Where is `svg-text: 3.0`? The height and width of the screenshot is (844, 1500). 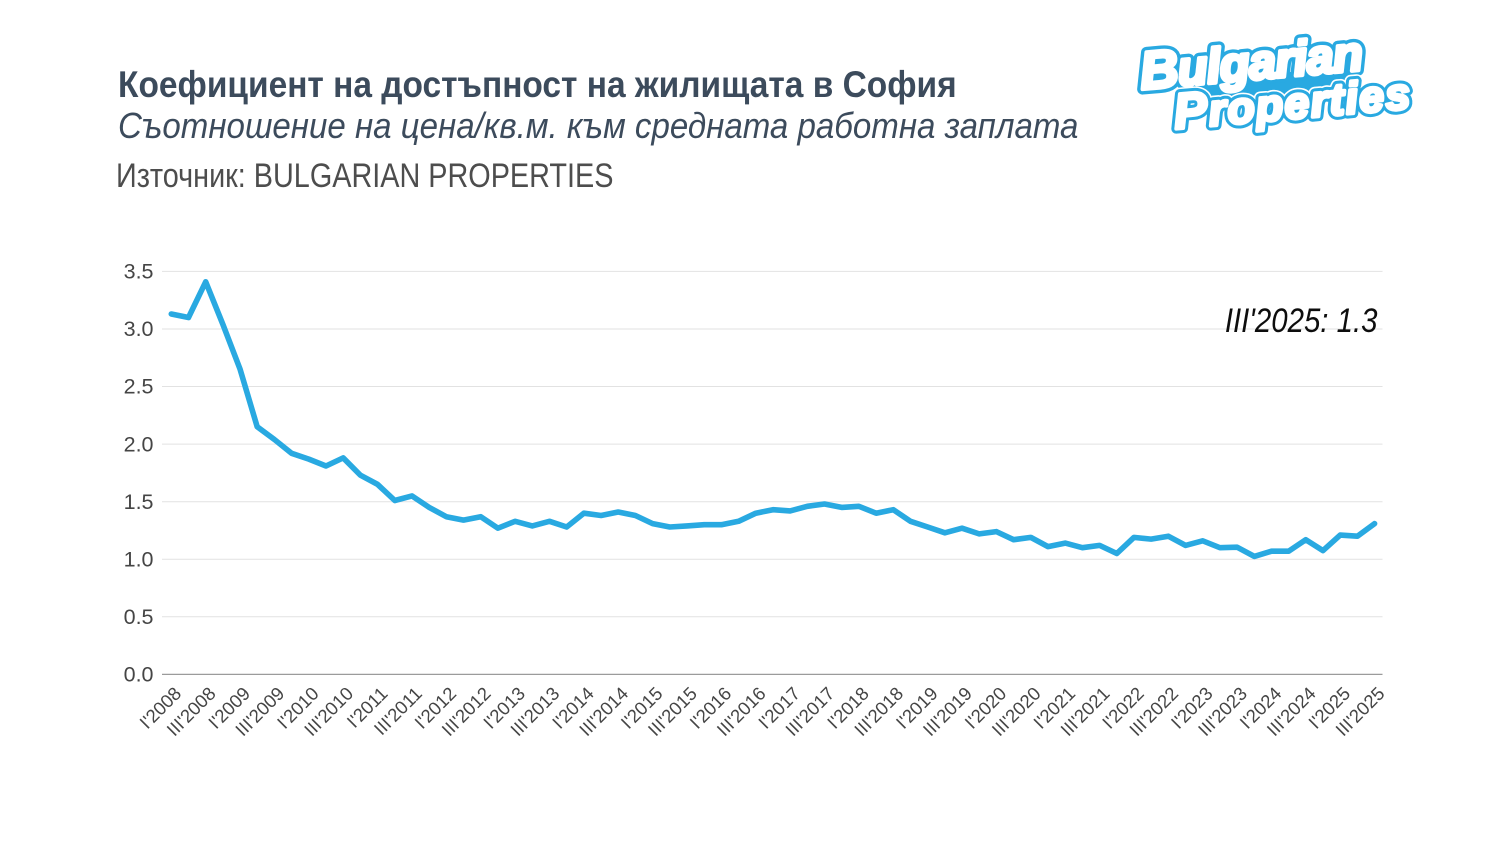 svg-text: 3.0 is located at coordinates (139, 329).